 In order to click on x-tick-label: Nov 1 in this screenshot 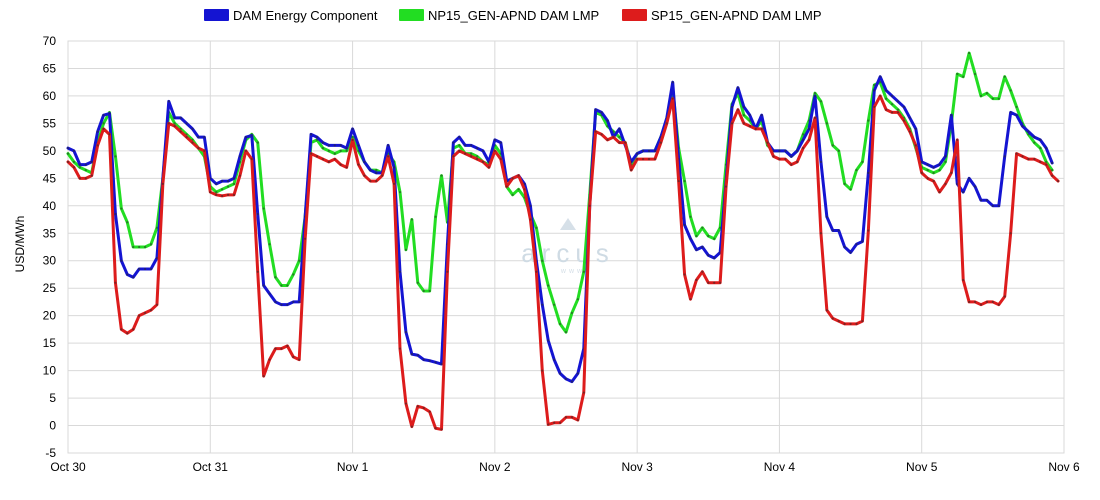, I will do `click(353, 467)`.